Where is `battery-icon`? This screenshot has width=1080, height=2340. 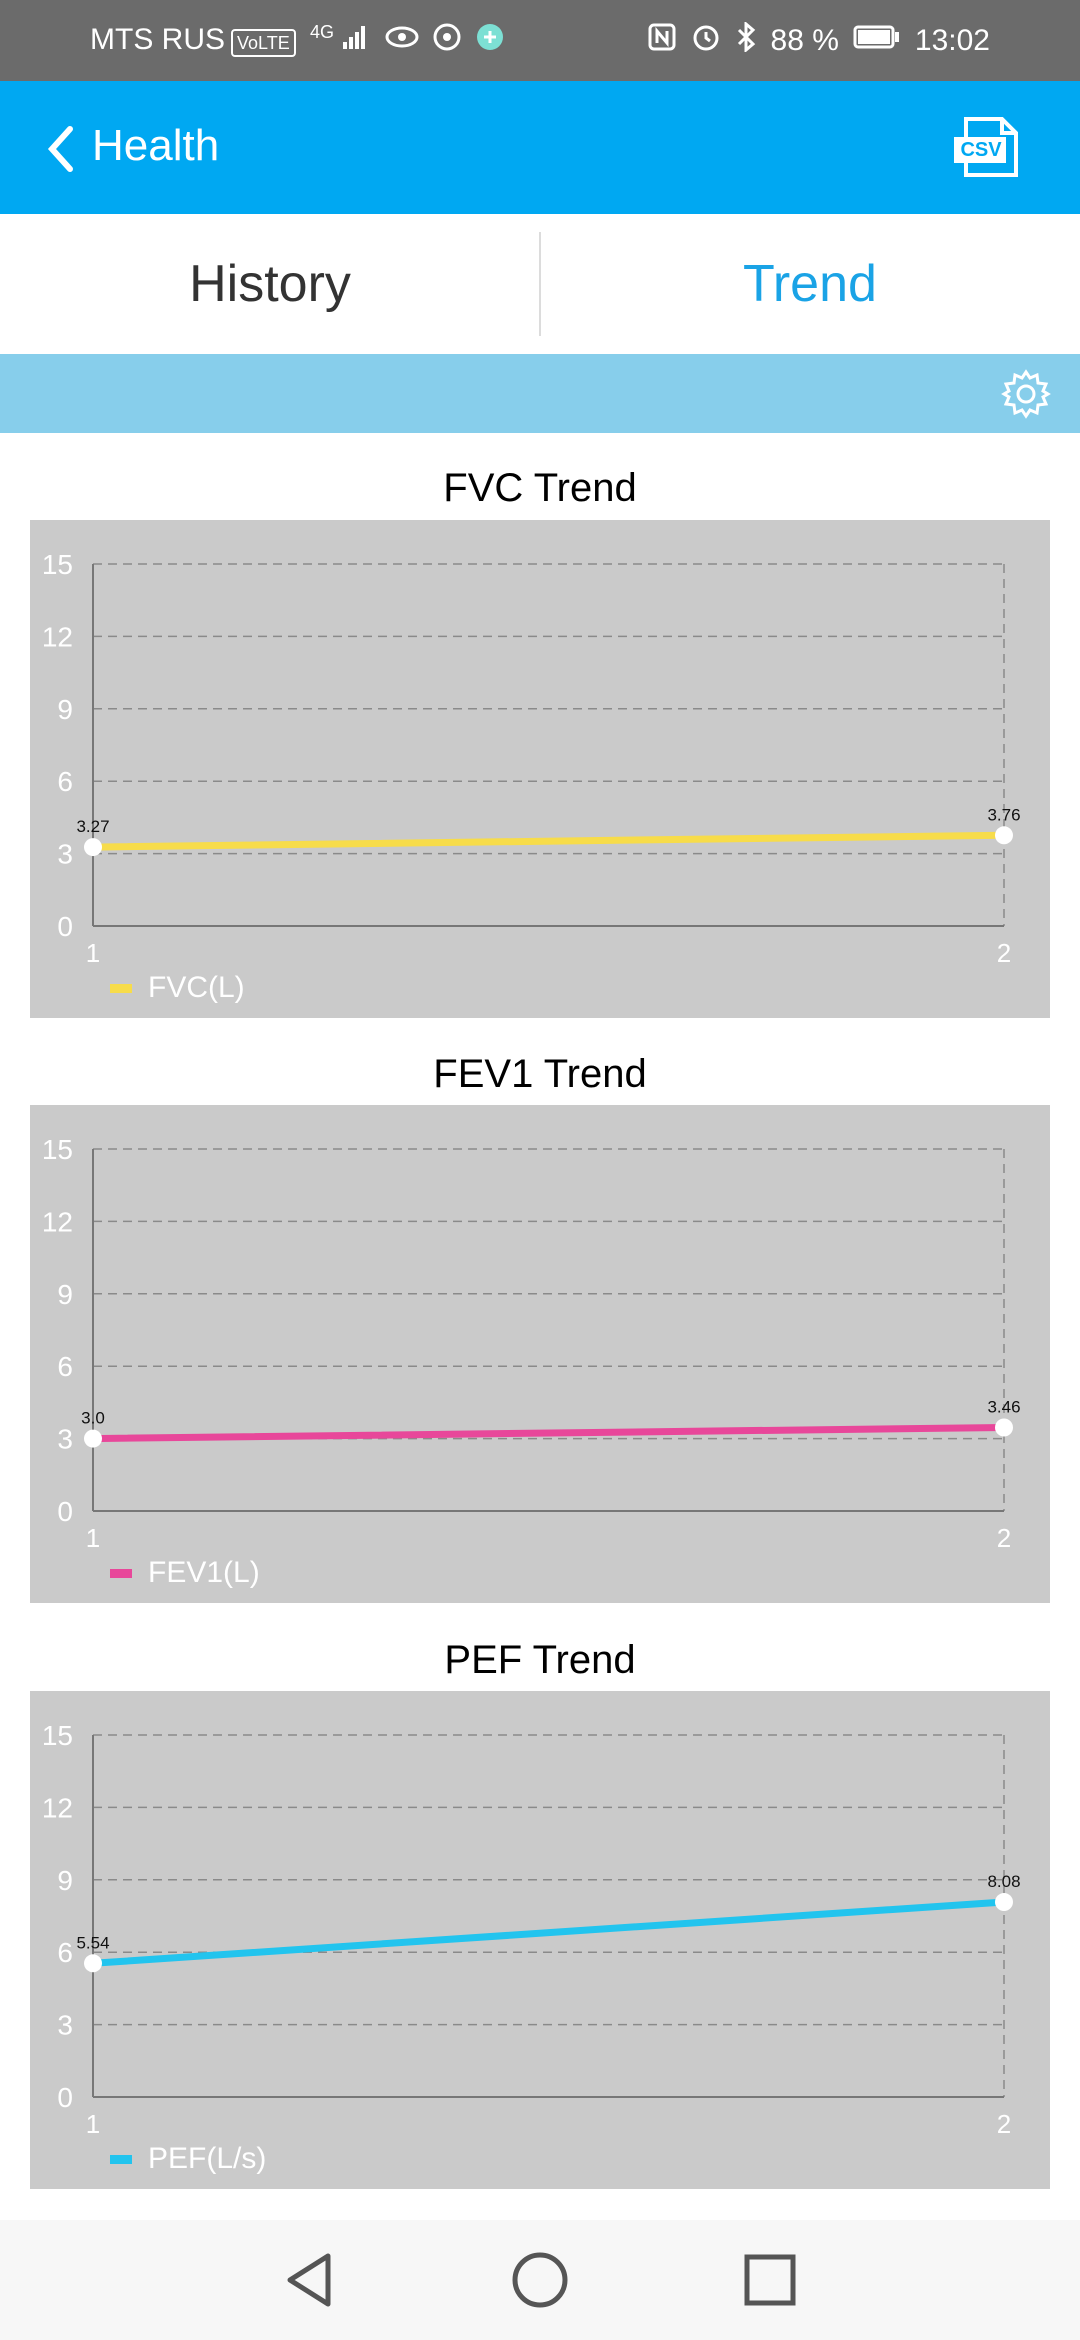 battery-icon is located at coordinates (877, 41).